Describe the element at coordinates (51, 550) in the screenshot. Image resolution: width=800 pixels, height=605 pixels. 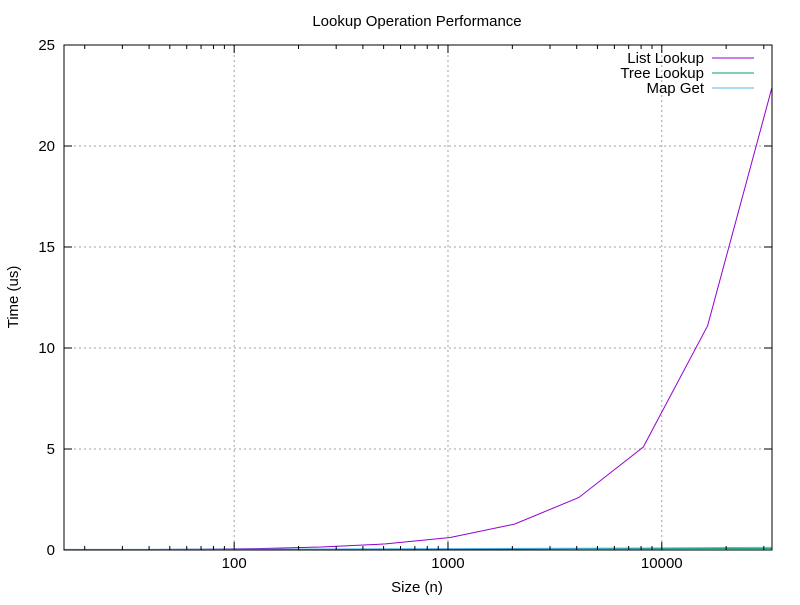
I see `y-tick-label: 0` at that location.